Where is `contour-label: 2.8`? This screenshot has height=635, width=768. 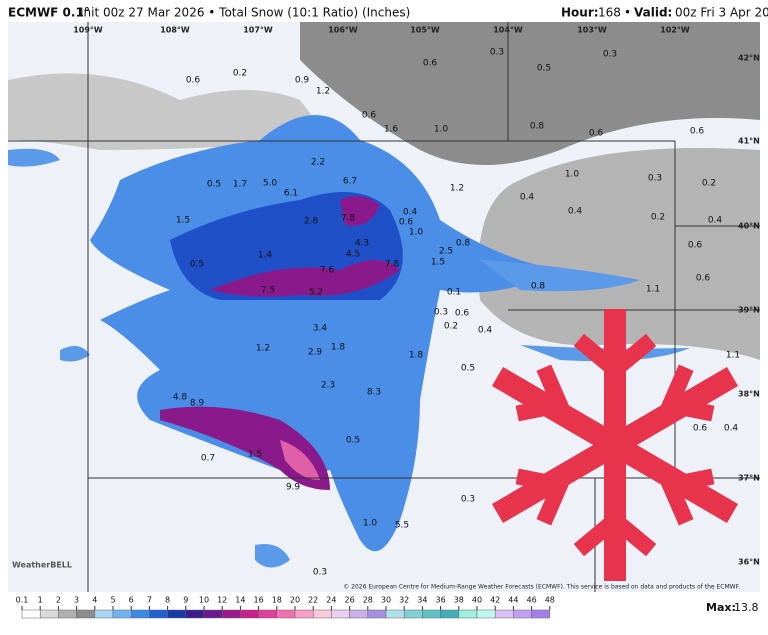
contour-label: 2.8 is located at coordinates (311, 222).